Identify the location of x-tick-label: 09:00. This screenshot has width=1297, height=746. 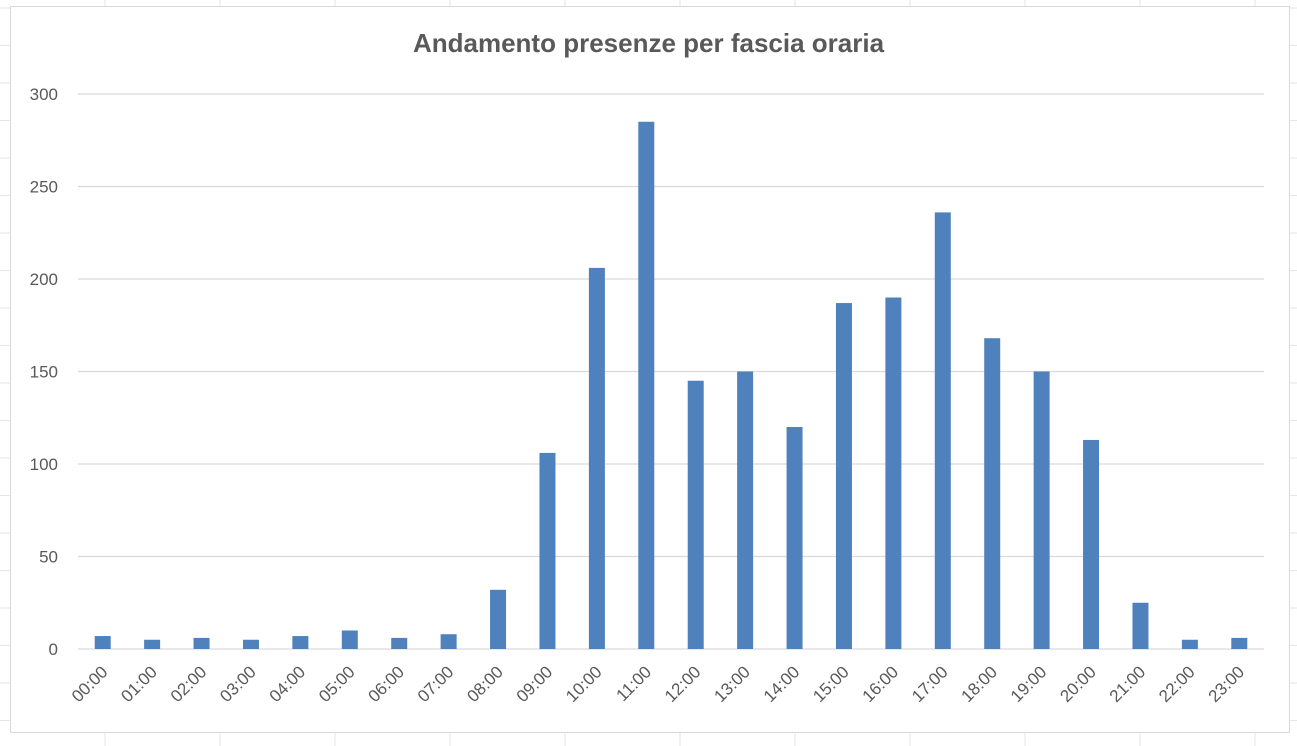
(535, 684).